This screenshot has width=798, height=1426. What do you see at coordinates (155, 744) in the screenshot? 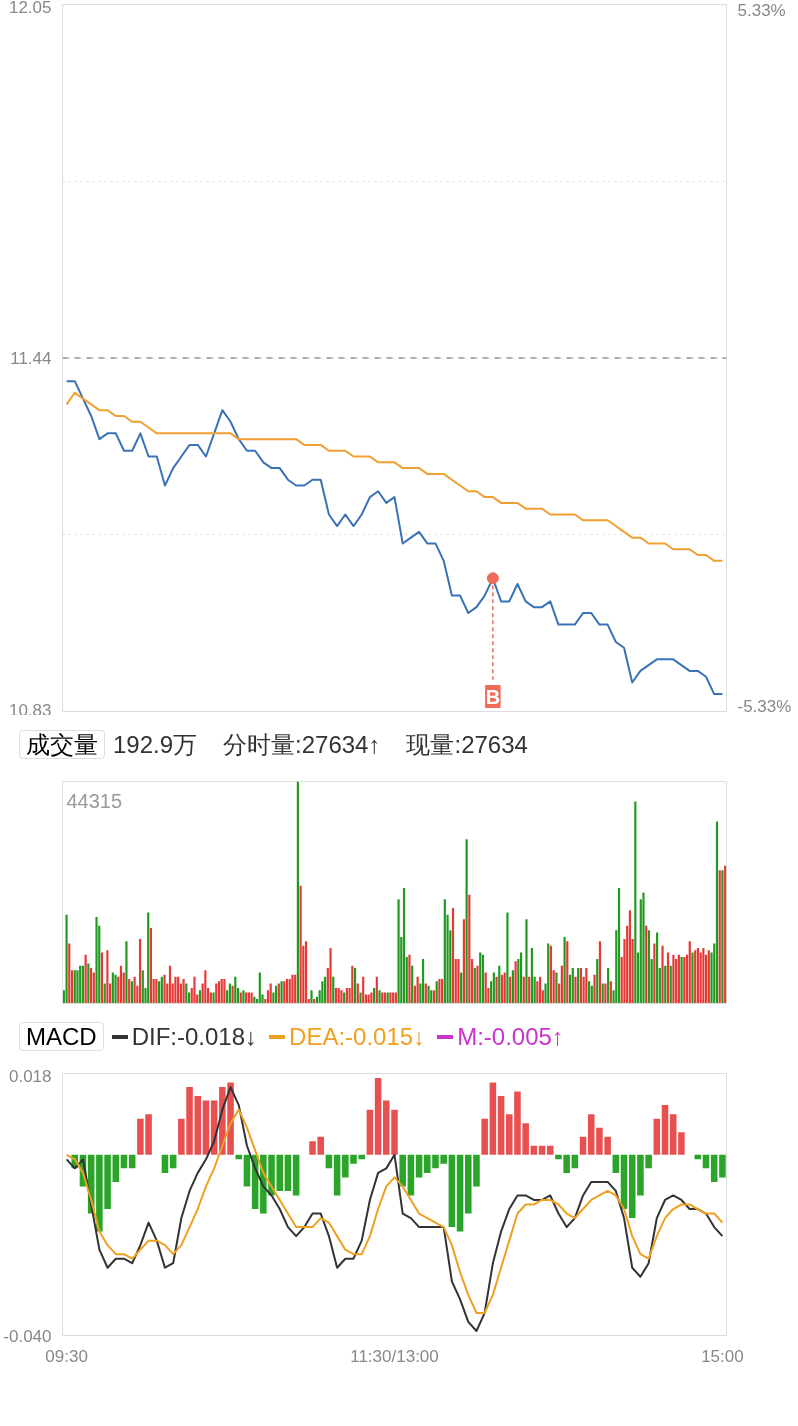
I see `text: 192.9万` at bounding box center [155, 744].